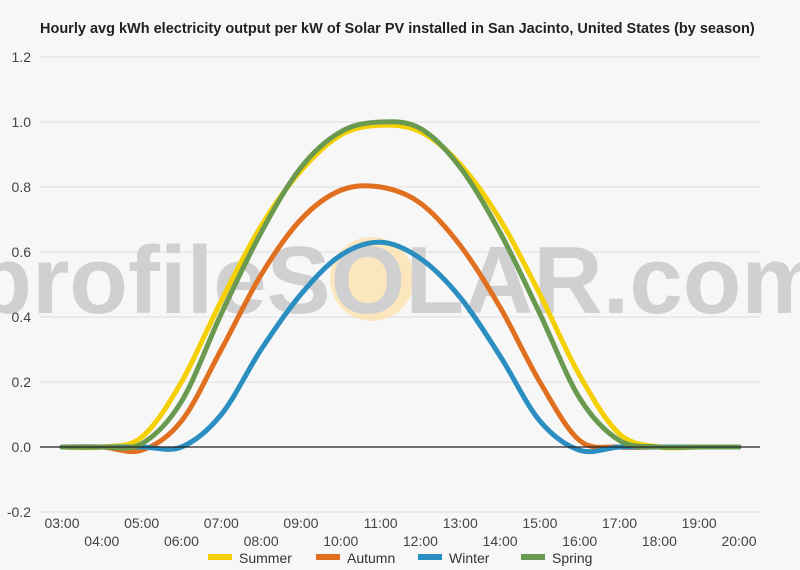 The image size is (800, 570). Describe the element at coordinates (430, 557) in the screenshot. I see `legend-swatch-winter` at that location.